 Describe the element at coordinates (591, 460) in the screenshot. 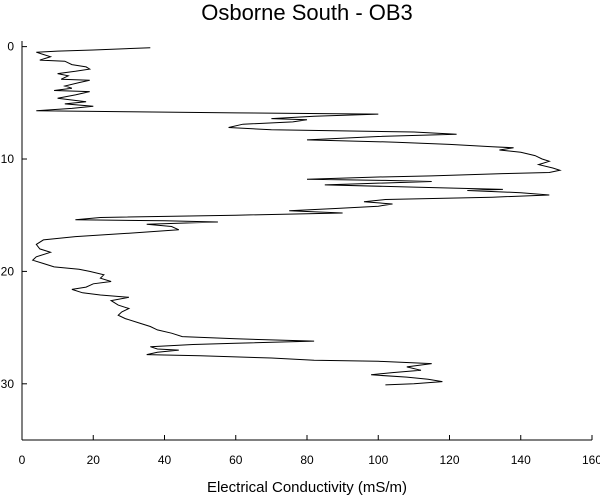

I see `x-tick-label: 160` at that location.